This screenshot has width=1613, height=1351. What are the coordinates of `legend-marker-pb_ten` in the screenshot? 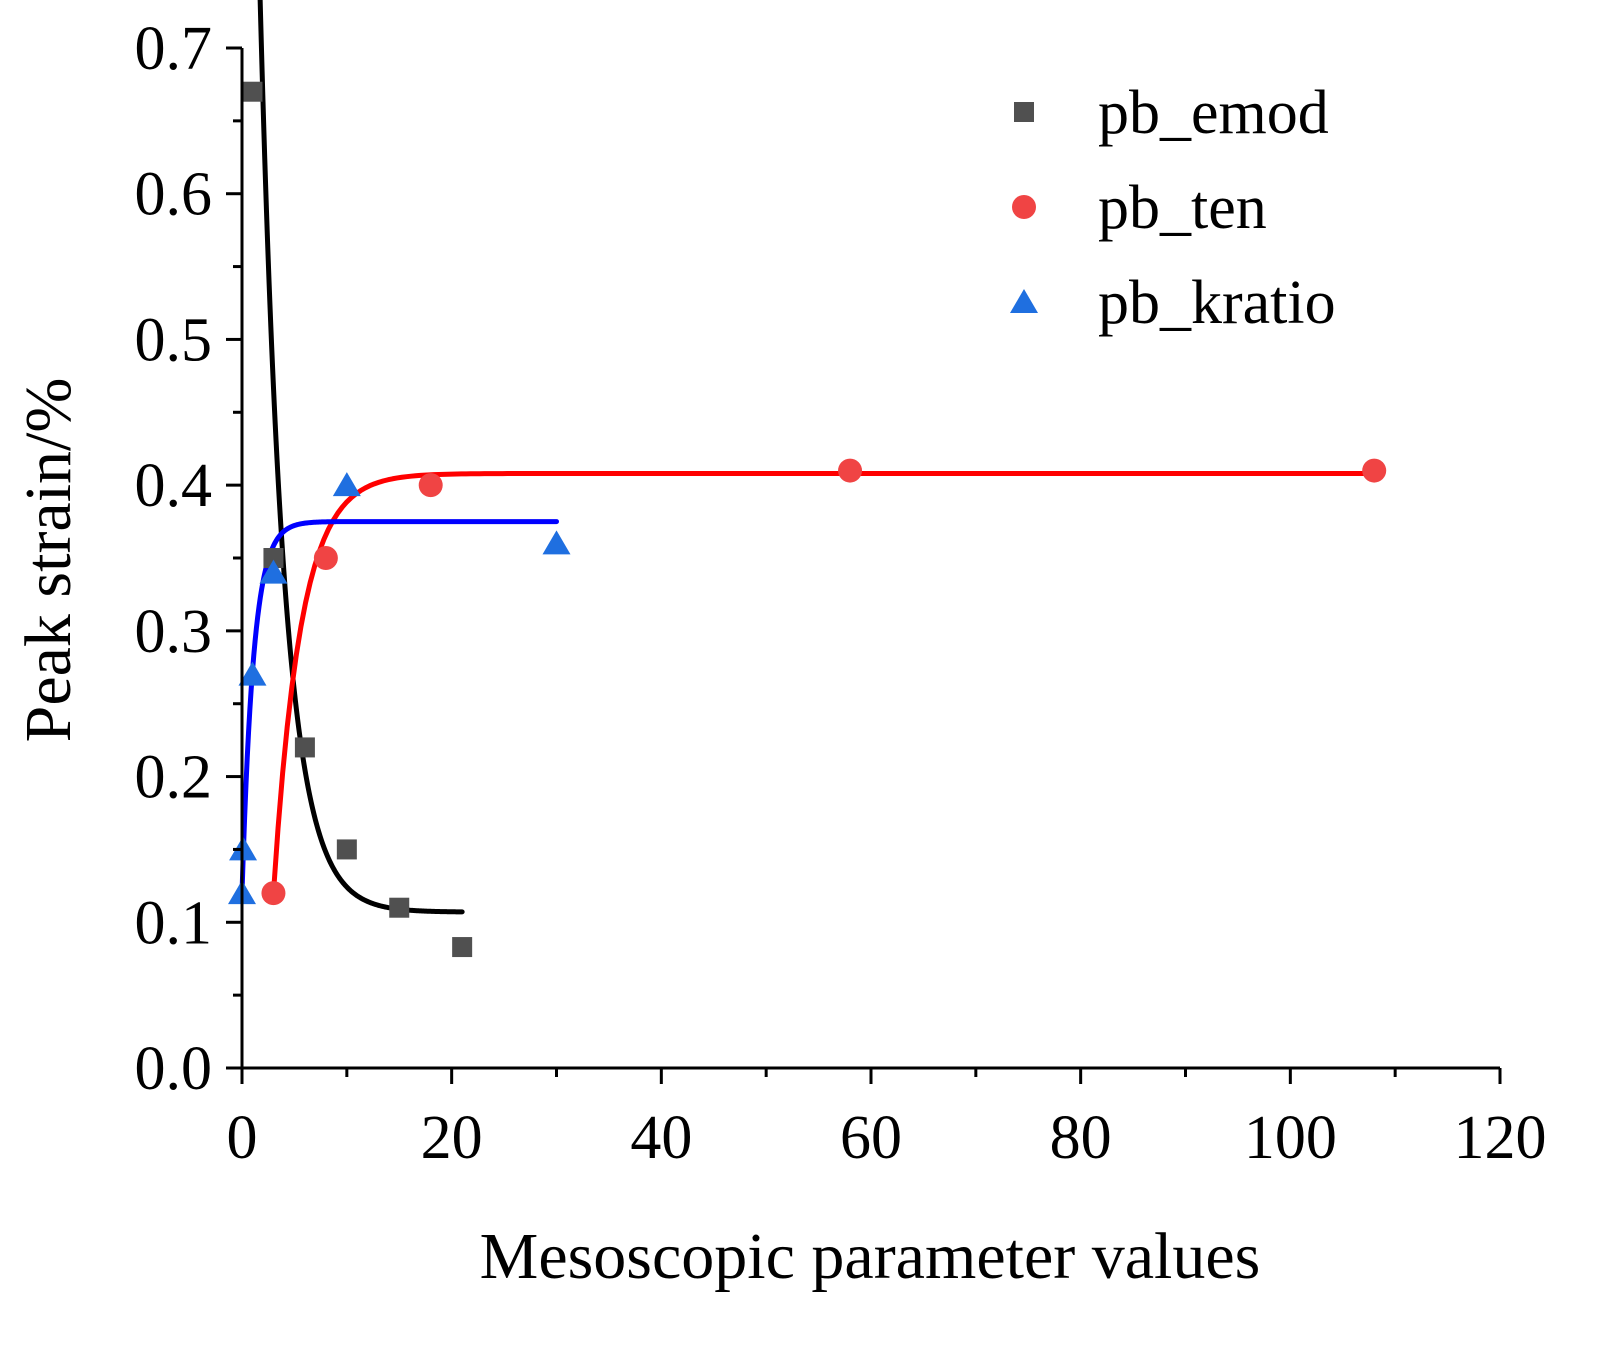 It's located at (1024, 207).